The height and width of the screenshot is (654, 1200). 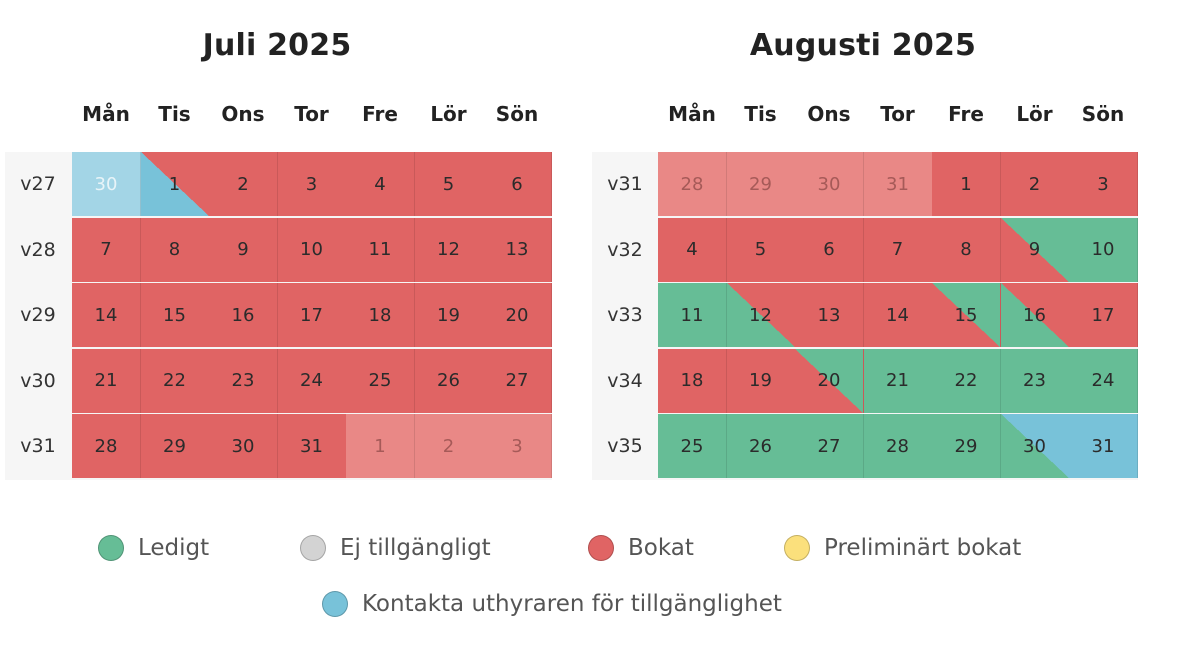 What do you see at coordinates (1034, 114) in the screenshot?
I see `weekday-header: Lör` at bounding box center [1034, 114].